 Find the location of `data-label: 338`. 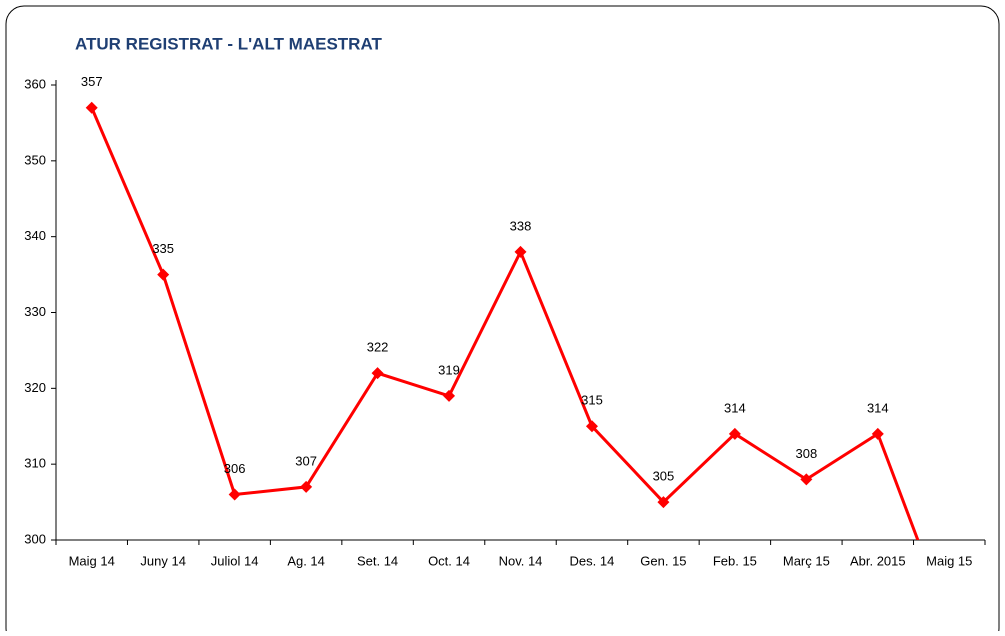

data-label: 338 is located at coordinates (521, 225).